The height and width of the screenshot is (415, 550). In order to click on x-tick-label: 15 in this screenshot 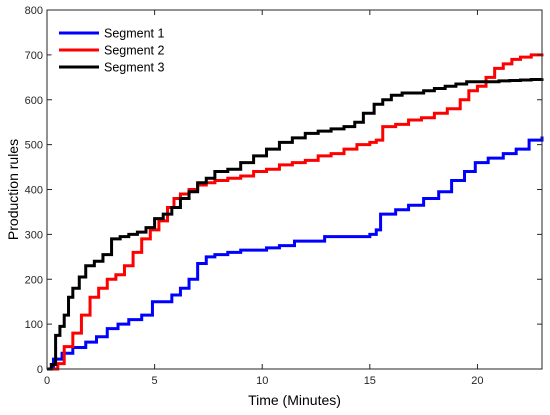, I will do `click(370, 381)`.